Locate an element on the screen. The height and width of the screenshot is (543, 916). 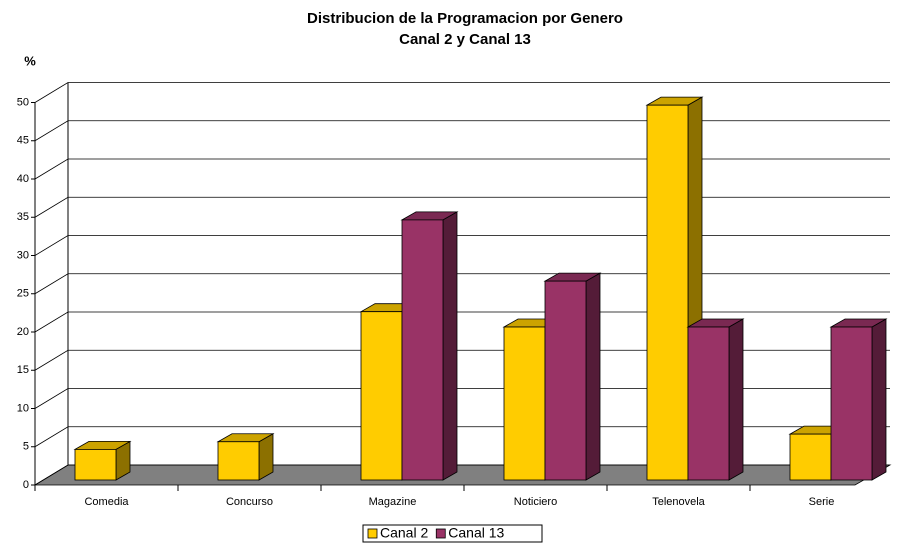
x-tick-label: Telenovela is located at coordinates (678, 502).